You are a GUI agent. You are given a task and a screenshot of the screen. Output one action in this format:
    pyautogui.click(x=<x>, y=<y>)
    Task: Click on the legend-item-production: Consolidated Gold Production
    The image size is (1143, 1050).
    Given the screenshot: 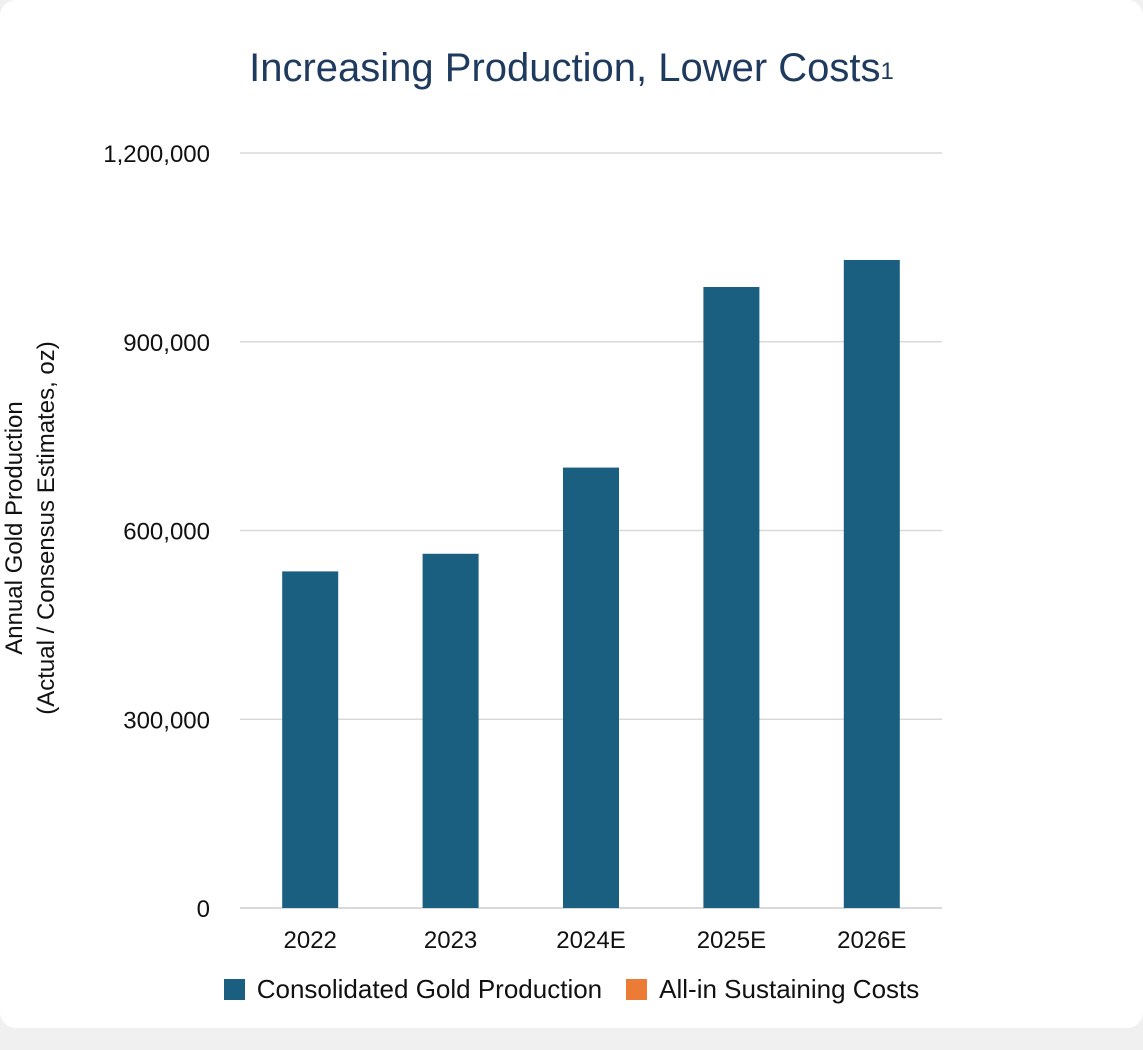 What is the action you would take?
    pyautogui.click(x=413, y=989)
    